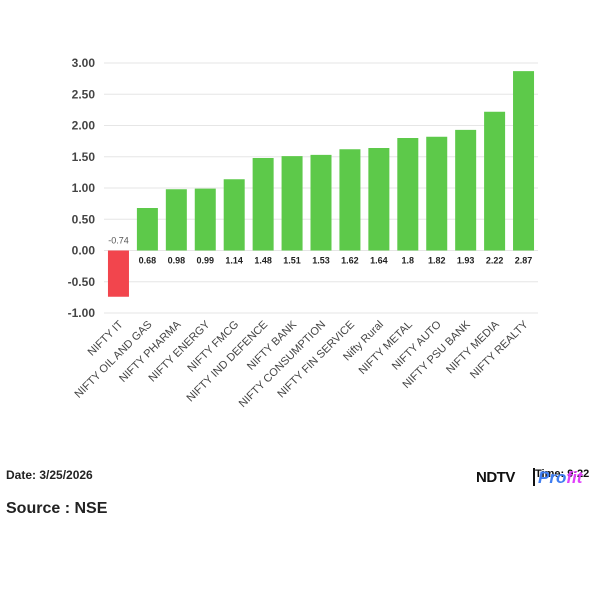 The image size is (600, 600). What do you see at coordinates (495, 477) in the screenshot?
I see `ndtv-wordmark: NDTV` at bounding box center [495, 477].